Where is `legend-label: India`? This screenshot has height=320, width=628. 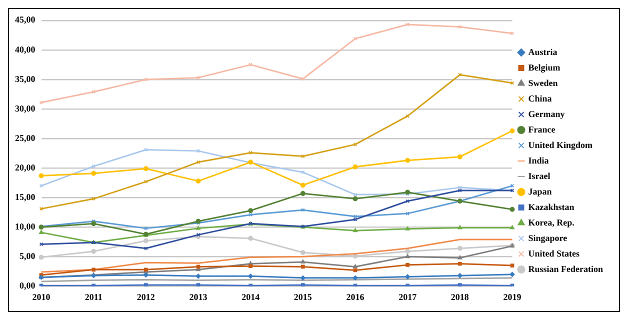 legend-label: India is located at coordinates (539, 160).